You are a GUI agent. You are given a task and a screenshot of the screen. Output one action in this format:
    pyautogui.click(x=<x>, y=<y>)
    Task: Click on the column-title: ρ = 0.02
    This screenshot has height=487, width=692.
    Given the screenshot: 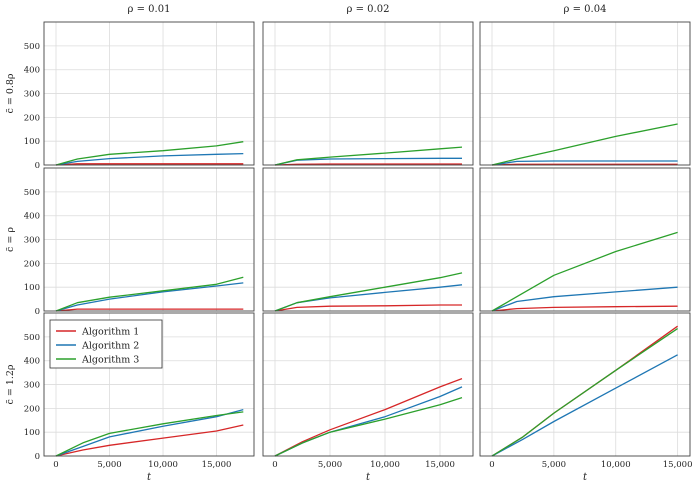 What is the action you would take?
    pyautogui.click(x=368, y=9)
    